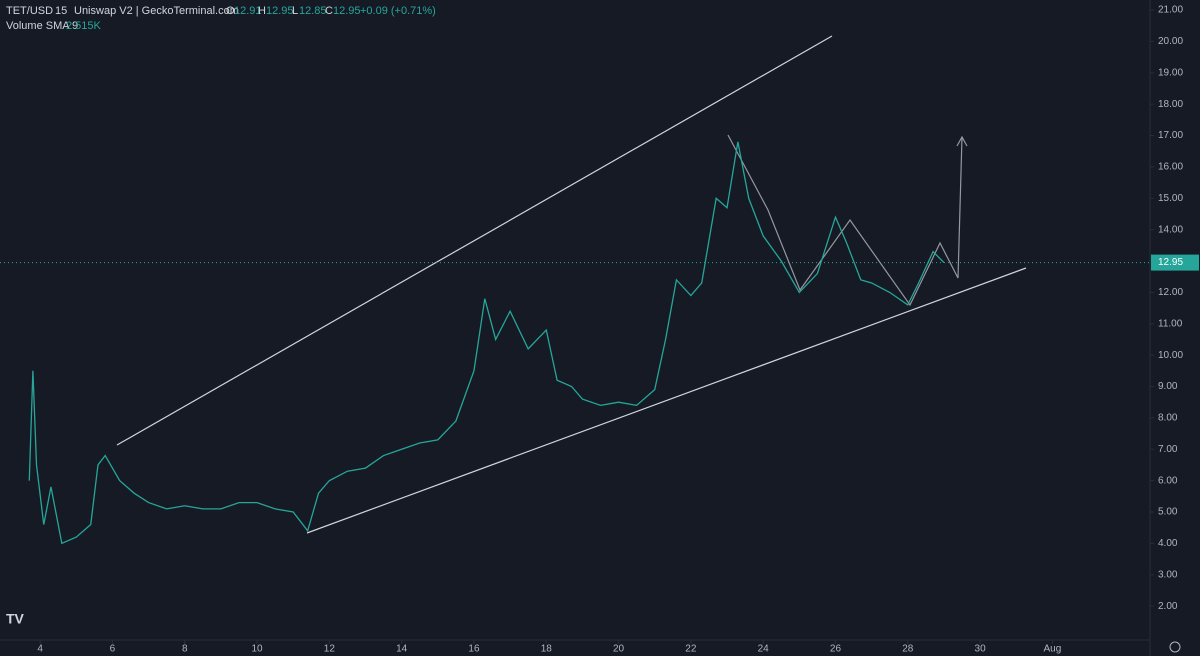  What do you see at coordinates (1168, 574) in the screenshot?
I see `y-tick-label: 3.00` at bounding box center [1168, 574].